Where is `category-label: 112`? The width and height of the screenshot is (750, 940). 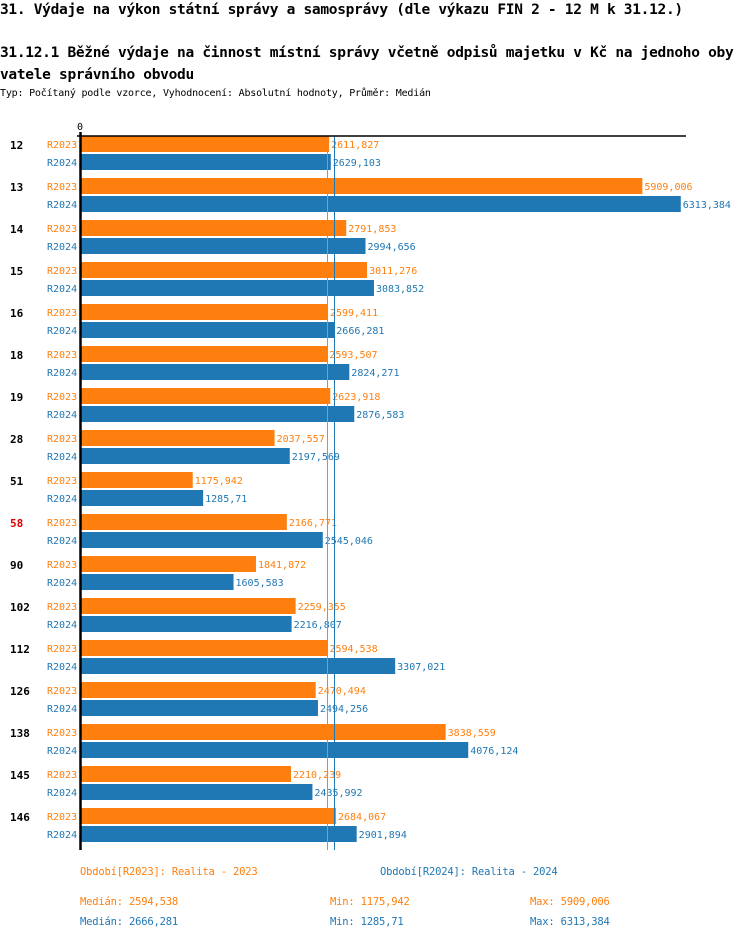
category-label: 112 is located at coordinates (20, 649).